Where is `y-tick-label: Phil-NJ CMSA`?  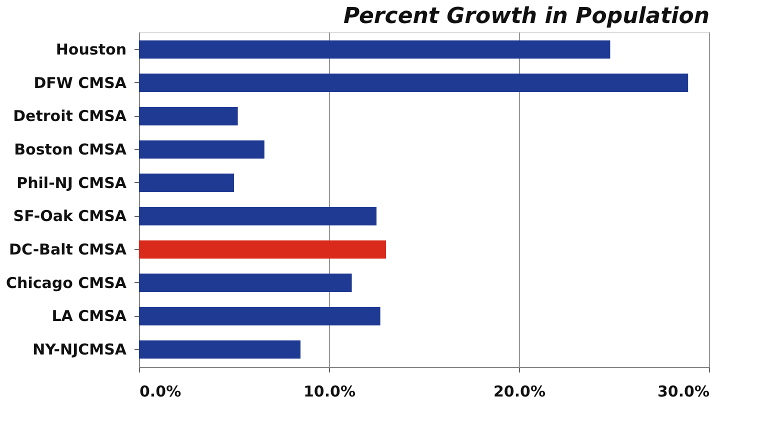 y-tick-label: Phil-NJ CMSA is located at coordinates (71, 183).